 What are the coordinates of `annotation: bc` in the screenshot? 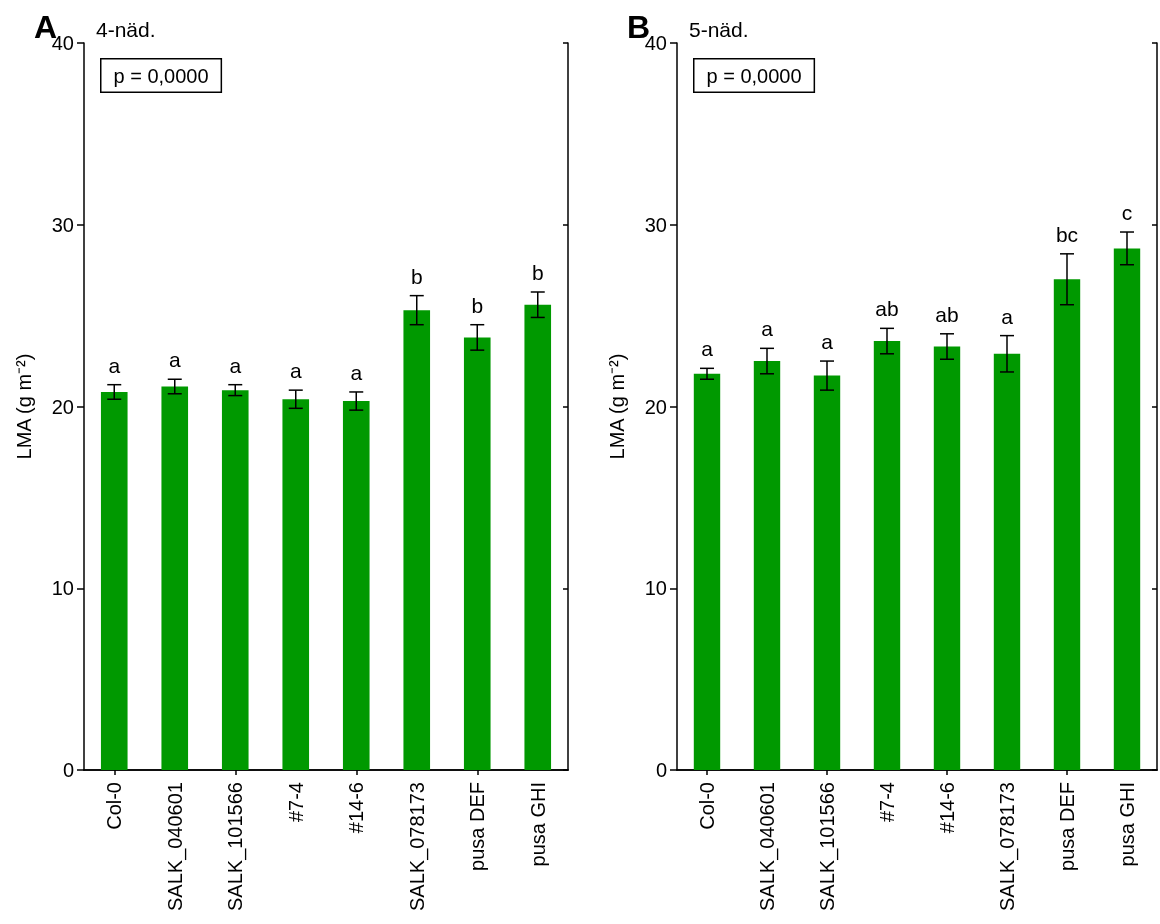 It's located at (1067, 234).